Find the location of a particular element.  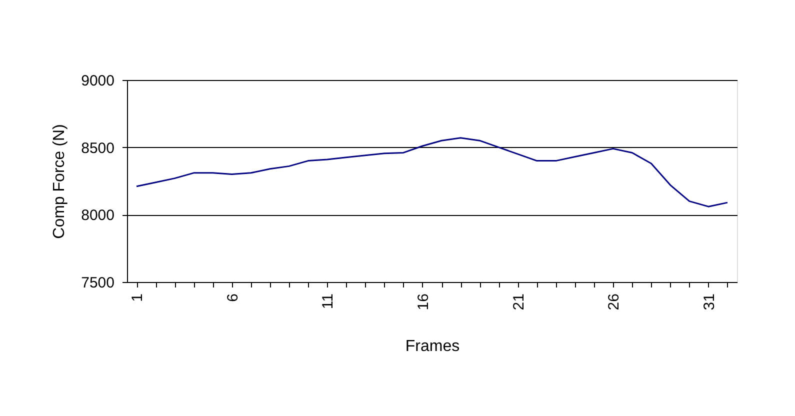

x-tick-label: 16 is located at coordinates (423, 302).